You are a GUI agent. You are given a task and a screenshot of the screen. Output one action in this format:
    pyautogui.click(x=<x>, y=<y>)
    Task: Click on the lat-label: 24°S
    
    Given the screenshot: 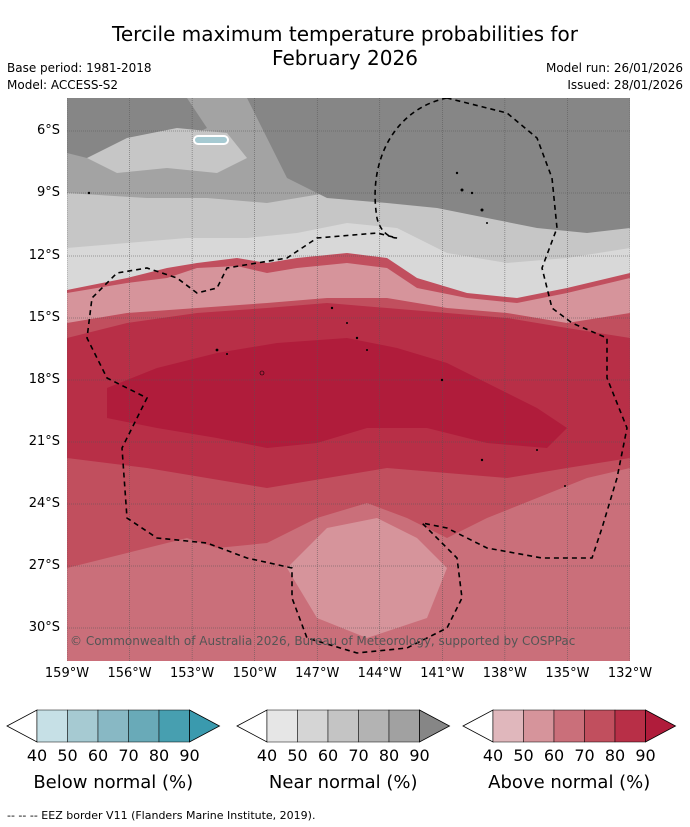 What is the action you would take?
    pyautogui.click(x=44, y=503)
    